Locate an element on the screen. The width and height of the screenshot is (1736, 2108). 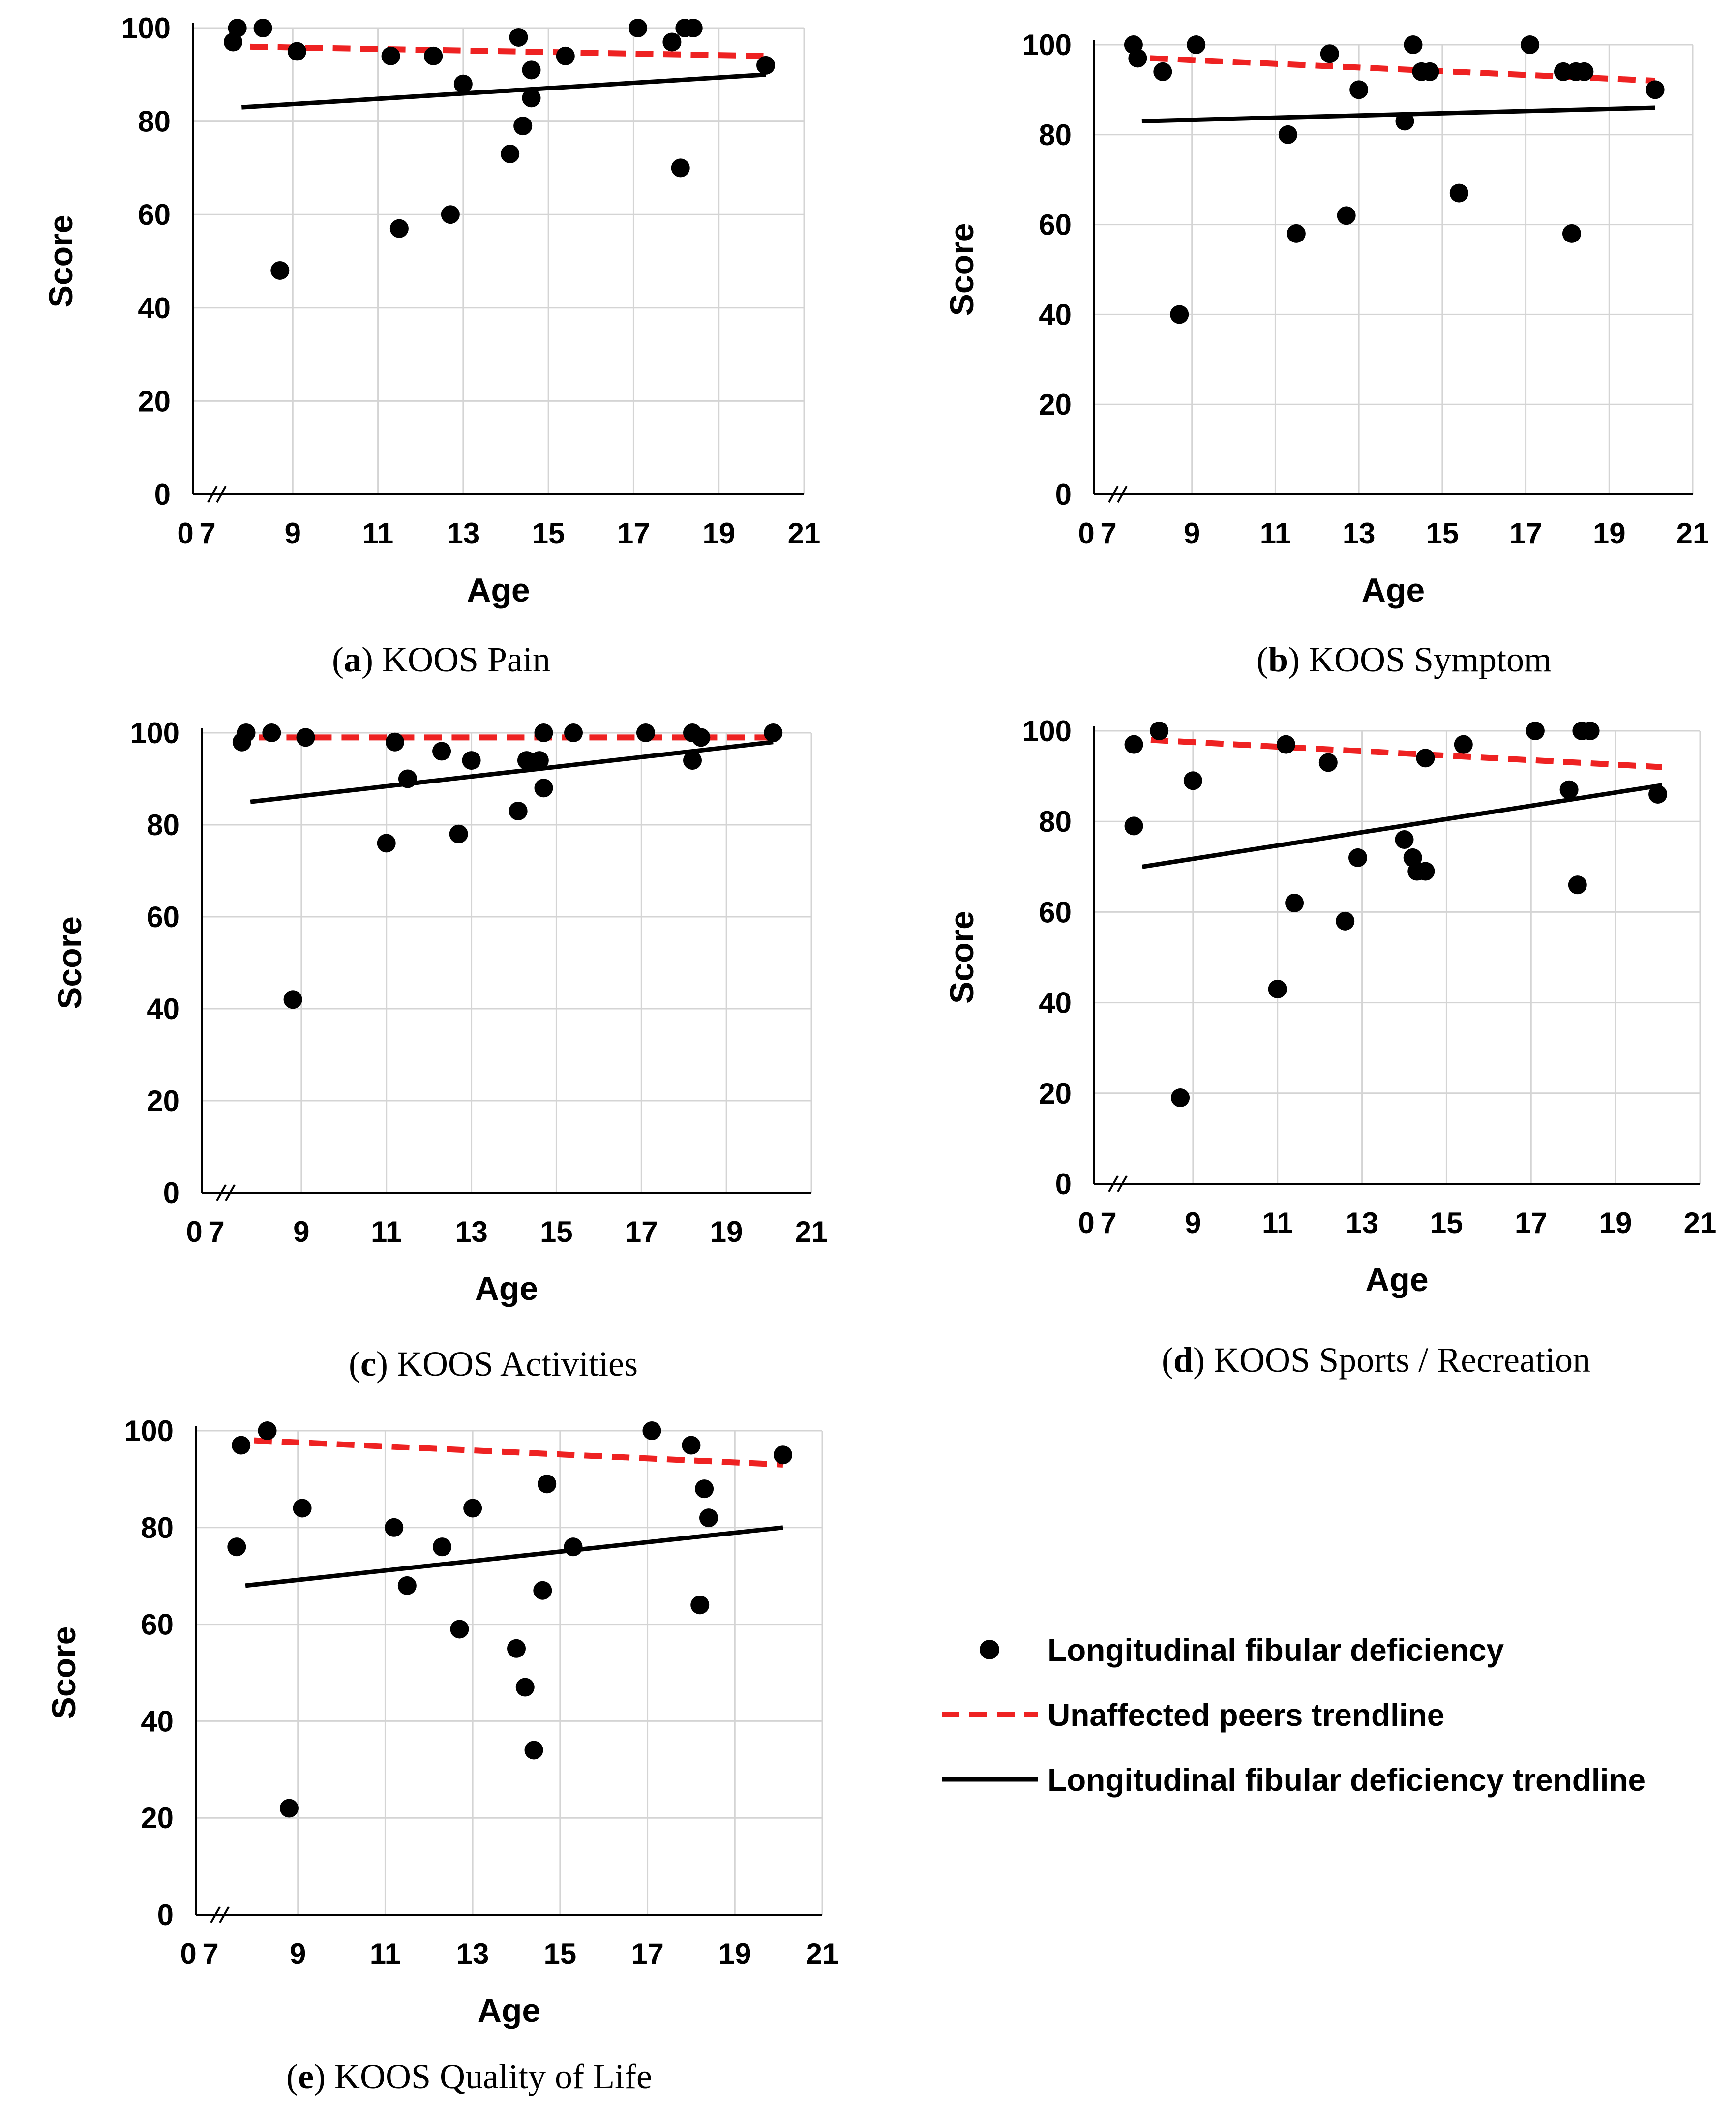
y-tick-label: 80 is located at coordinates (1055, 135).